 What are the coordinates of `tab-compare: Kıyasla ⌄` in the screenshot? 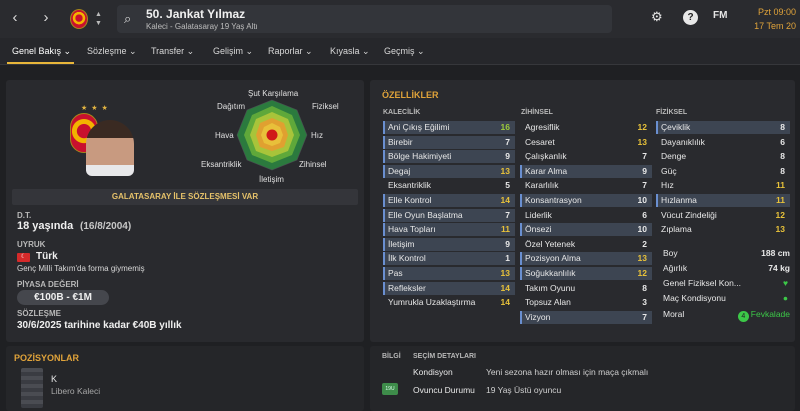 It's located at (350, 51).